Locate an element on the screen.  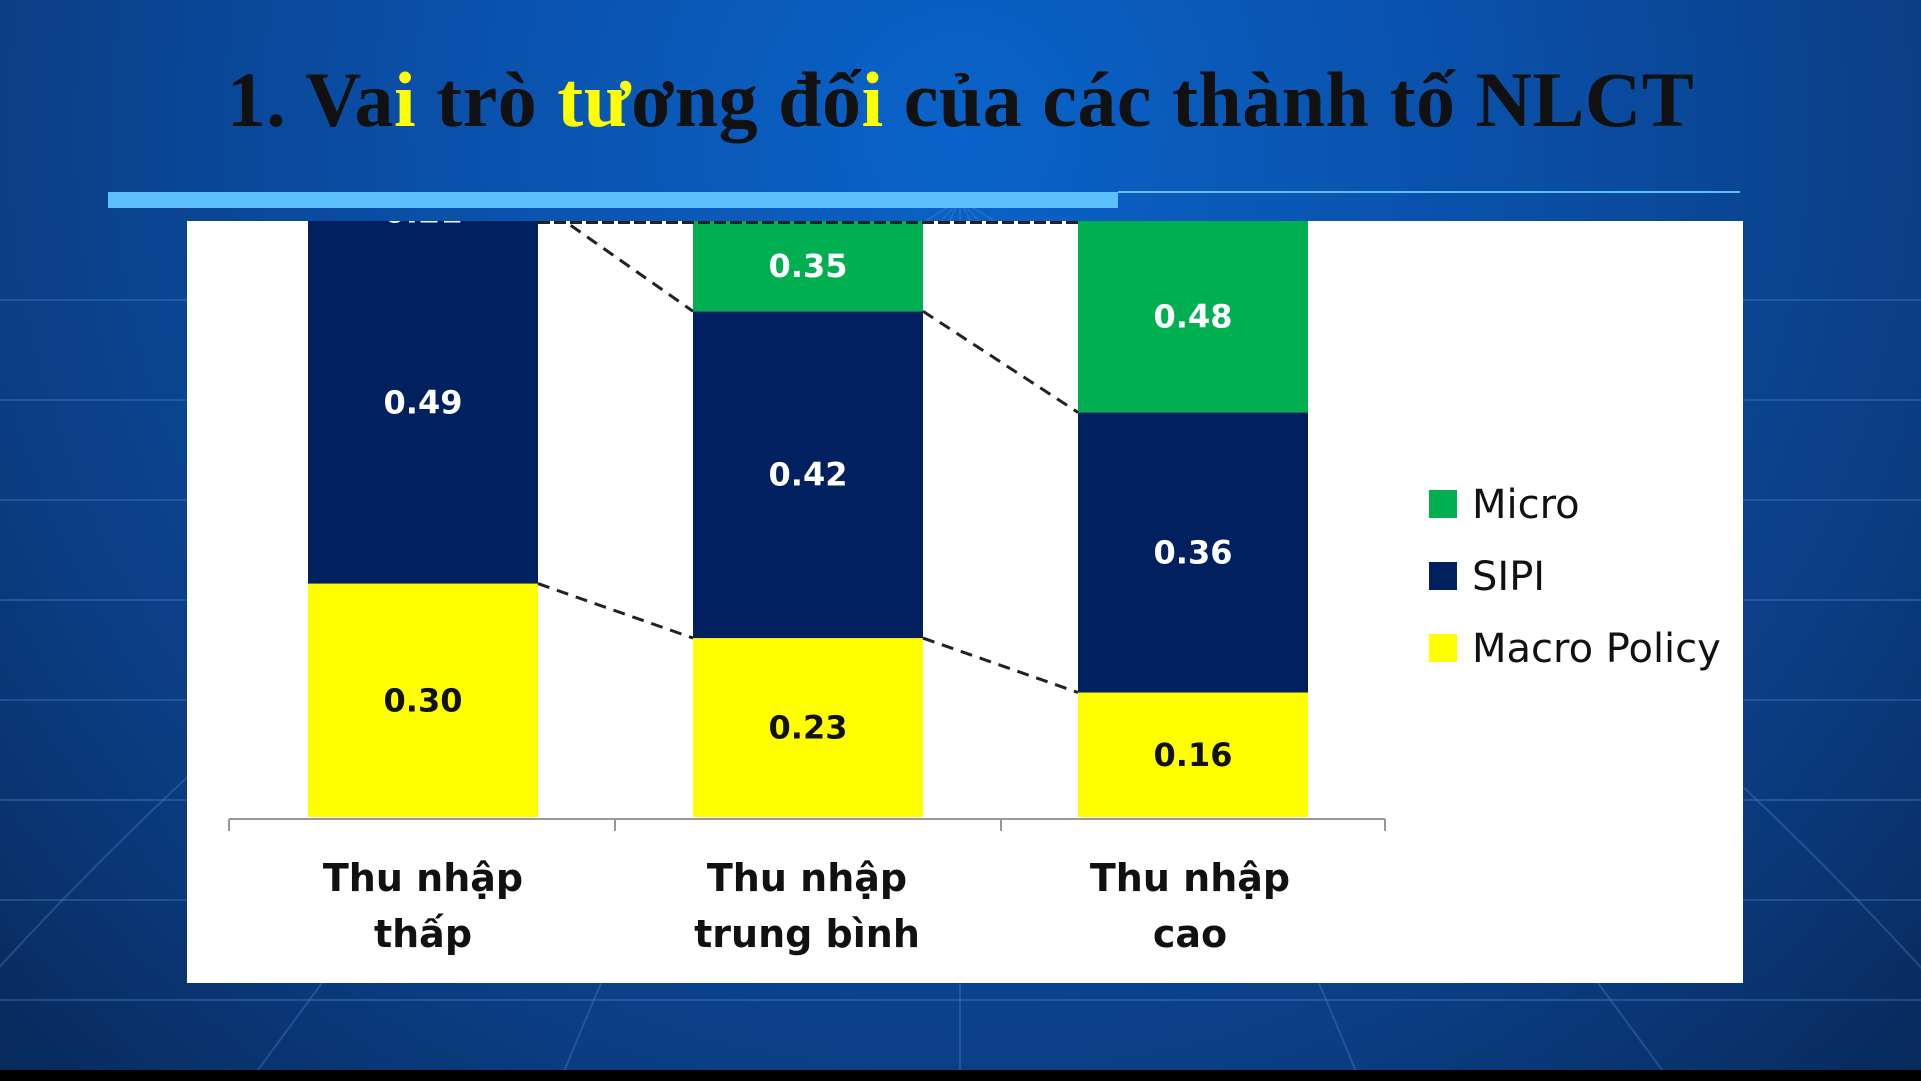
bar-value-label: 0.49 is located at coordinates (423, 402).